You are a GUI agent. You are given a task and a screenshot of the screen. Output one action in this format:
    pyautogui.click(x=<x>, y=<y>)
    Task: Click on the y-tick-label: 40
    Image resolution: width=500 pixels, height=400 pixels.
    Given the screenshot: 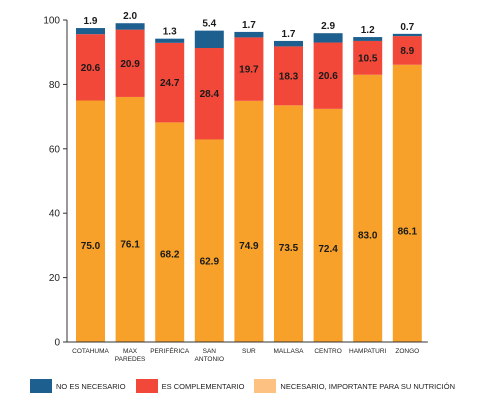 What is the action you would take?
    pyautogui.click(x=55, y=214)
    